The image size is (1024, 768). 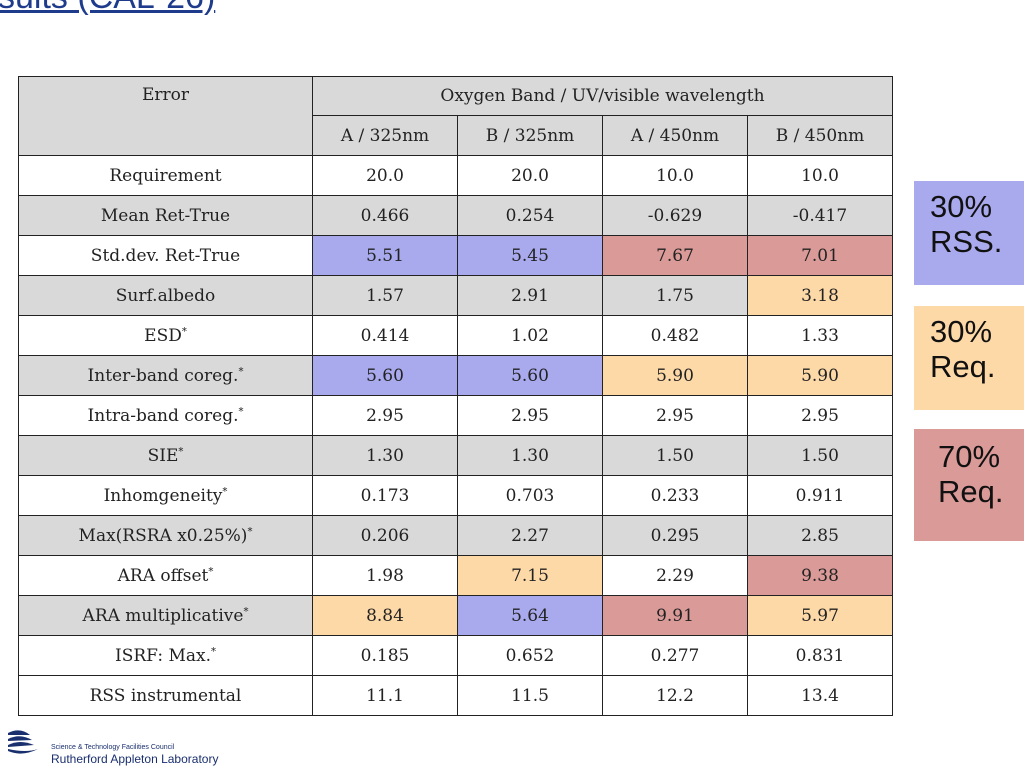 I want to click on table-row: Mean Ret-True 0.466 0.254 -0.629 -0.417, so click(x=455, y=215).